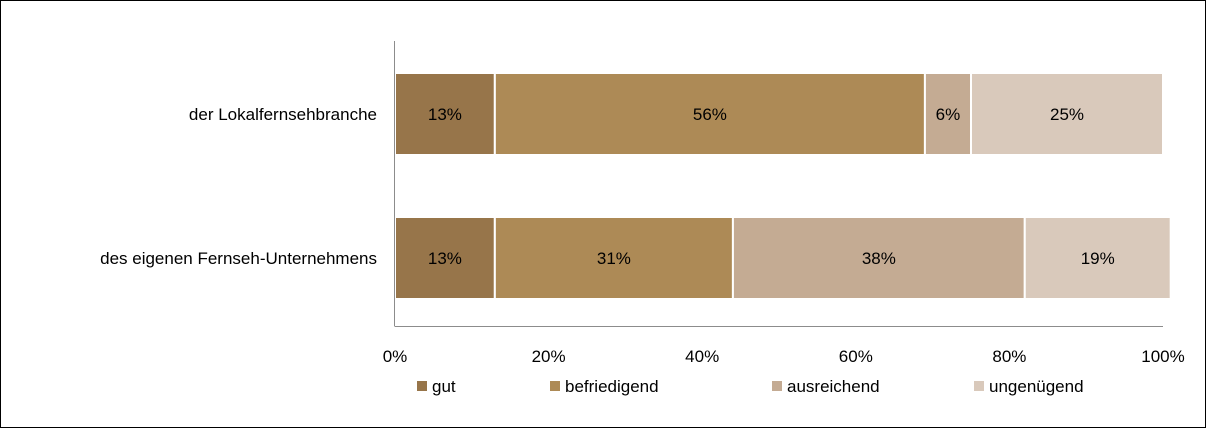  I want to click on x-tick-label-2: 20%, so click(549, 356).